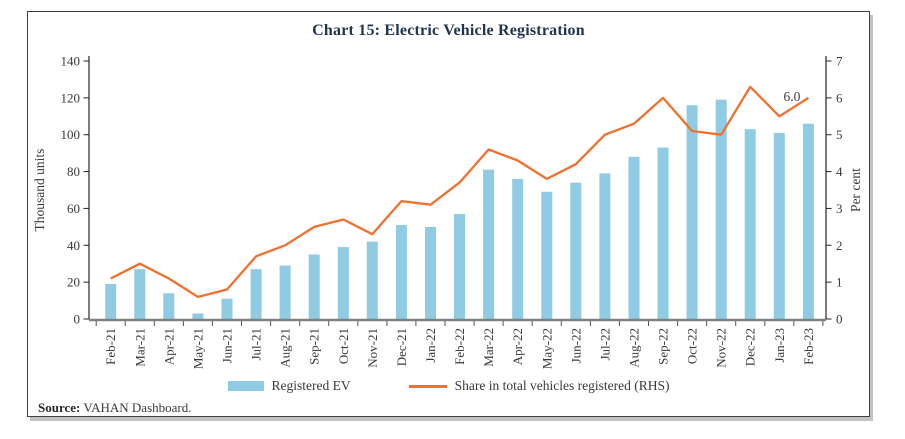 The width and height of the screenshot is (905, 439). I want to click on x-tick-label: Jun-22, so click(575, 345).